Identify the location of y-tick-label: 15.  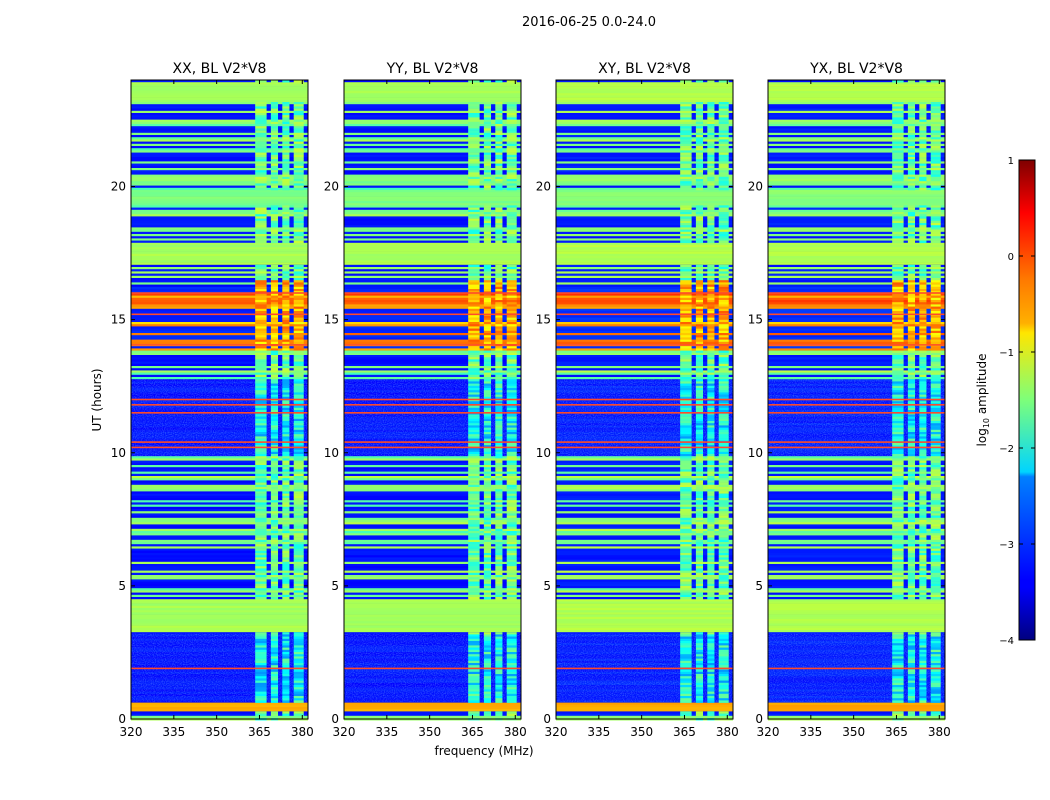
(331, 320).